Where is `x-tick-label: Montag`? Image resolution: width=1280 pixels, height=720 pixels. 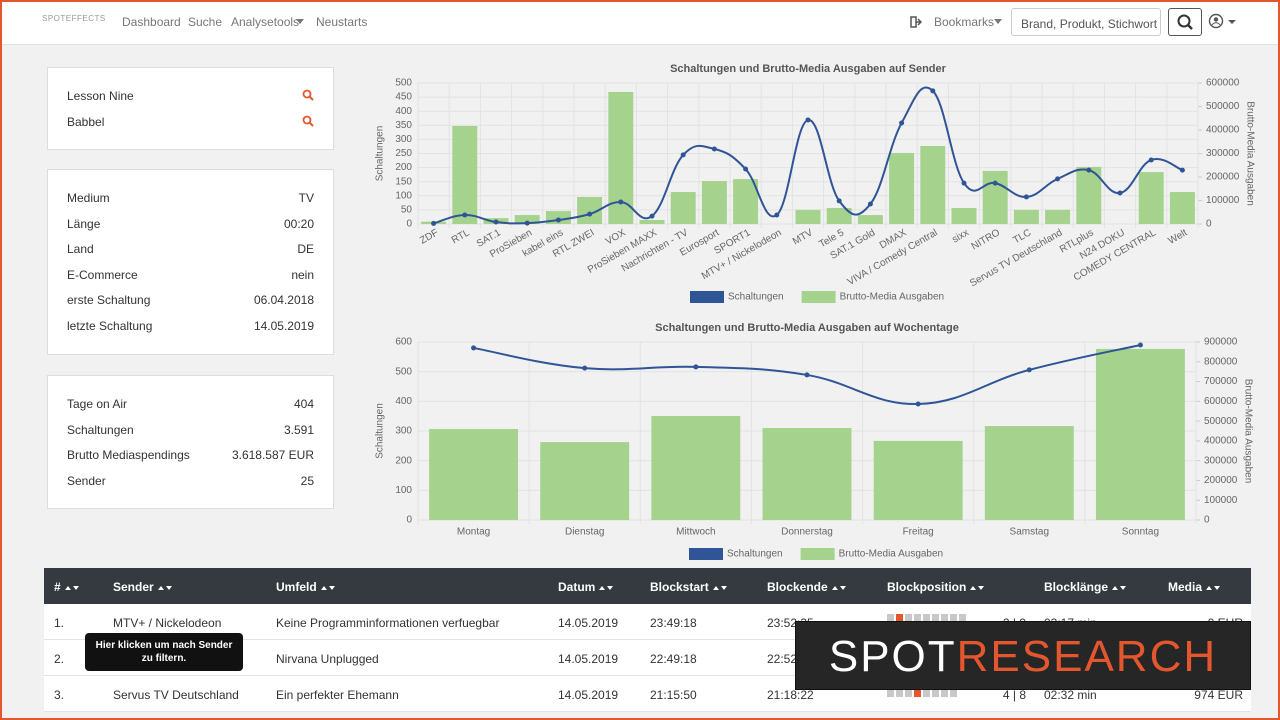
x-tick-label: Montag is located at coordinates (473, 532).